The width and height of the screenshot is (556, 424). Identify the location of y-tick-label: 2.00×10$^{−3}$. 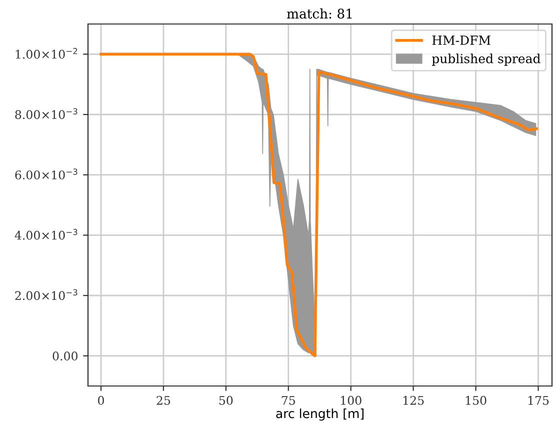
(46, 294).